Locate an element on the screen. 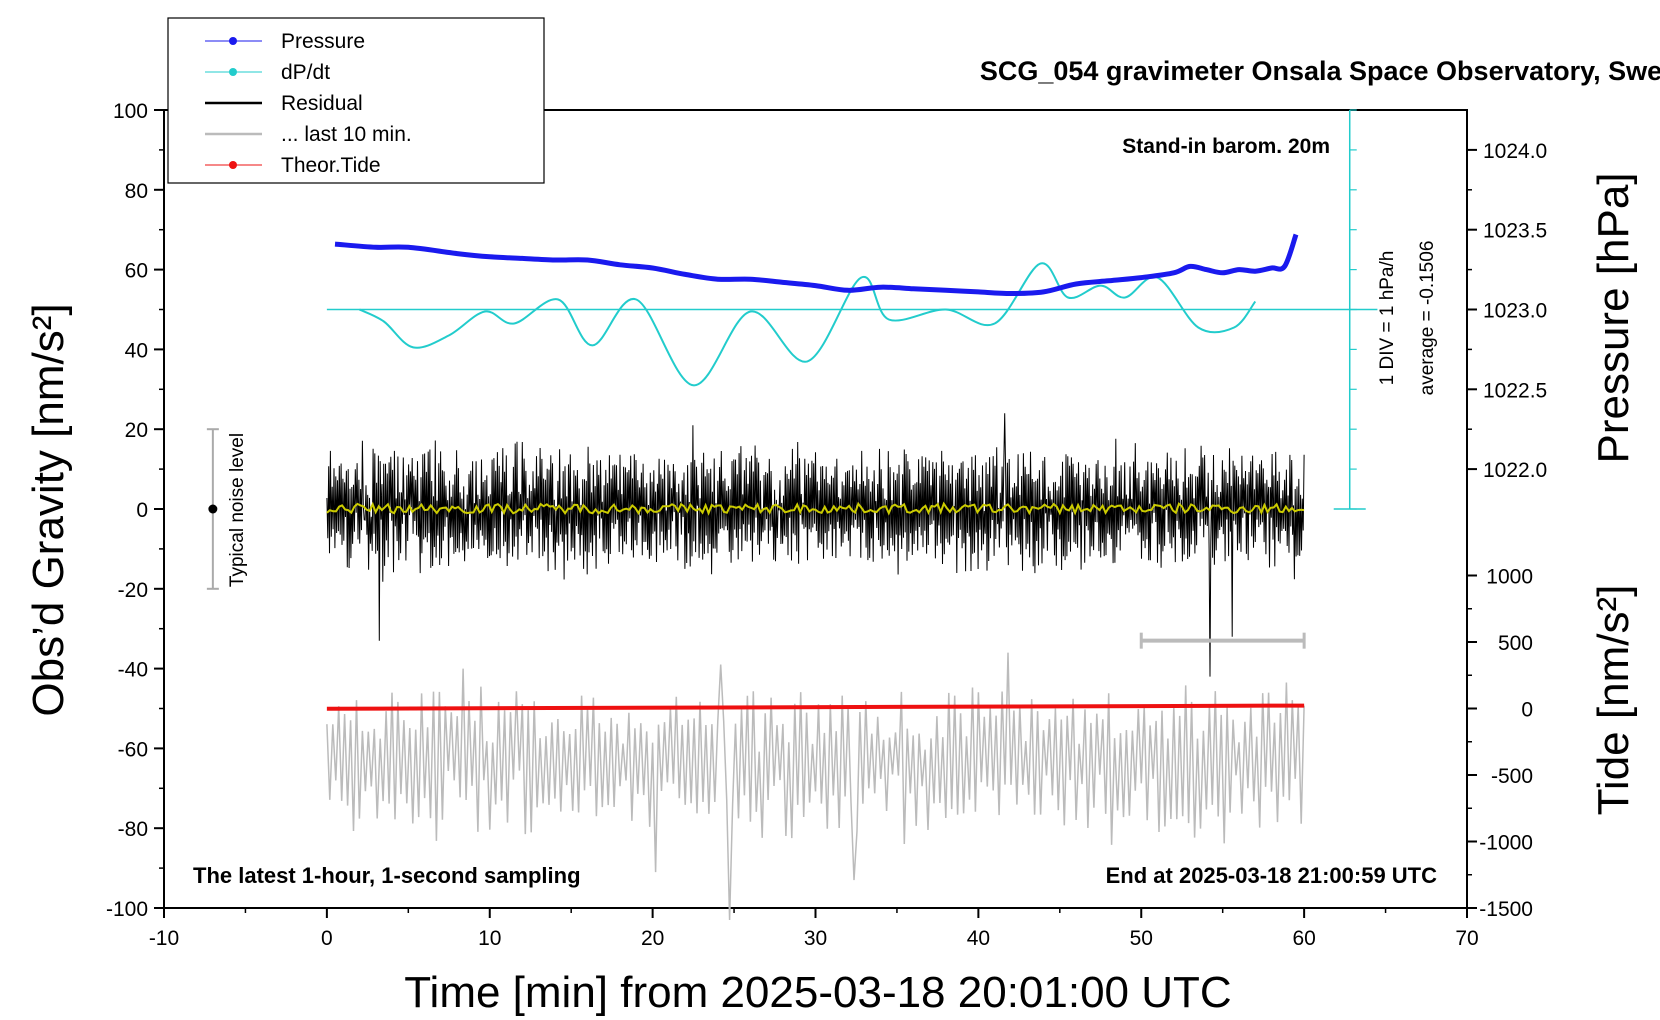 The height and width of the screenshot is (1020, 1660). x-tick-label: 60 is located at coordinates (1303, 938).